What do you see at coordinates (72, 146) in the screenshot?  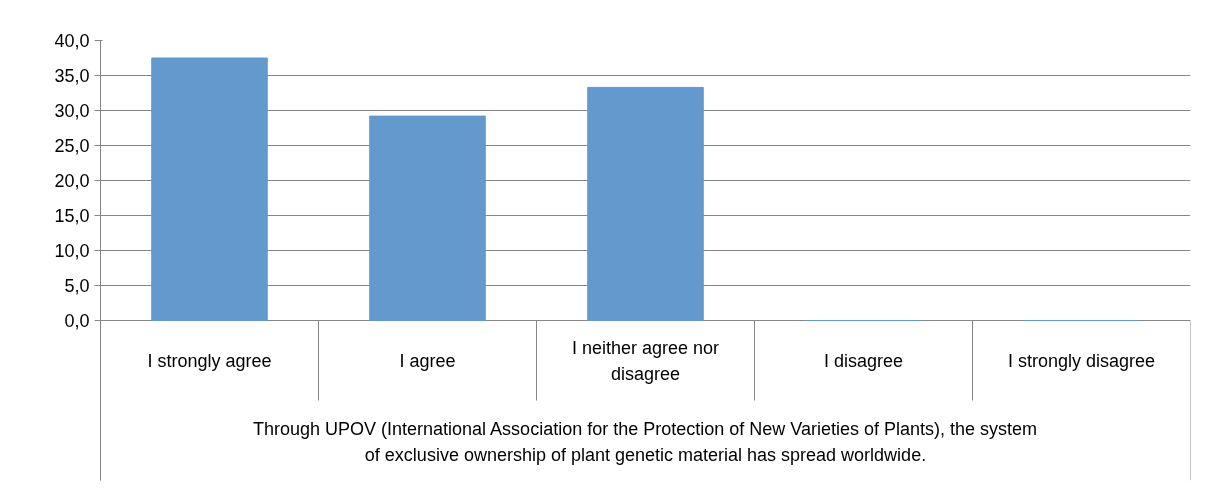 I see `y-tick-label: 25,0` at bounding box center [72, 146].